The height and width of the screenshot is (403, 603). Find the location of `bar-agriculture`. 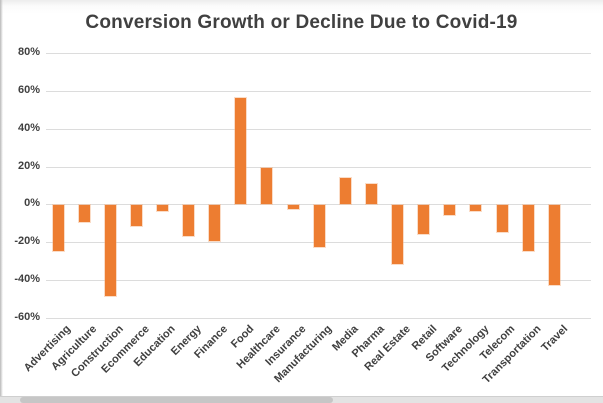

bar-agriculture is located at coordinates (84, 214).